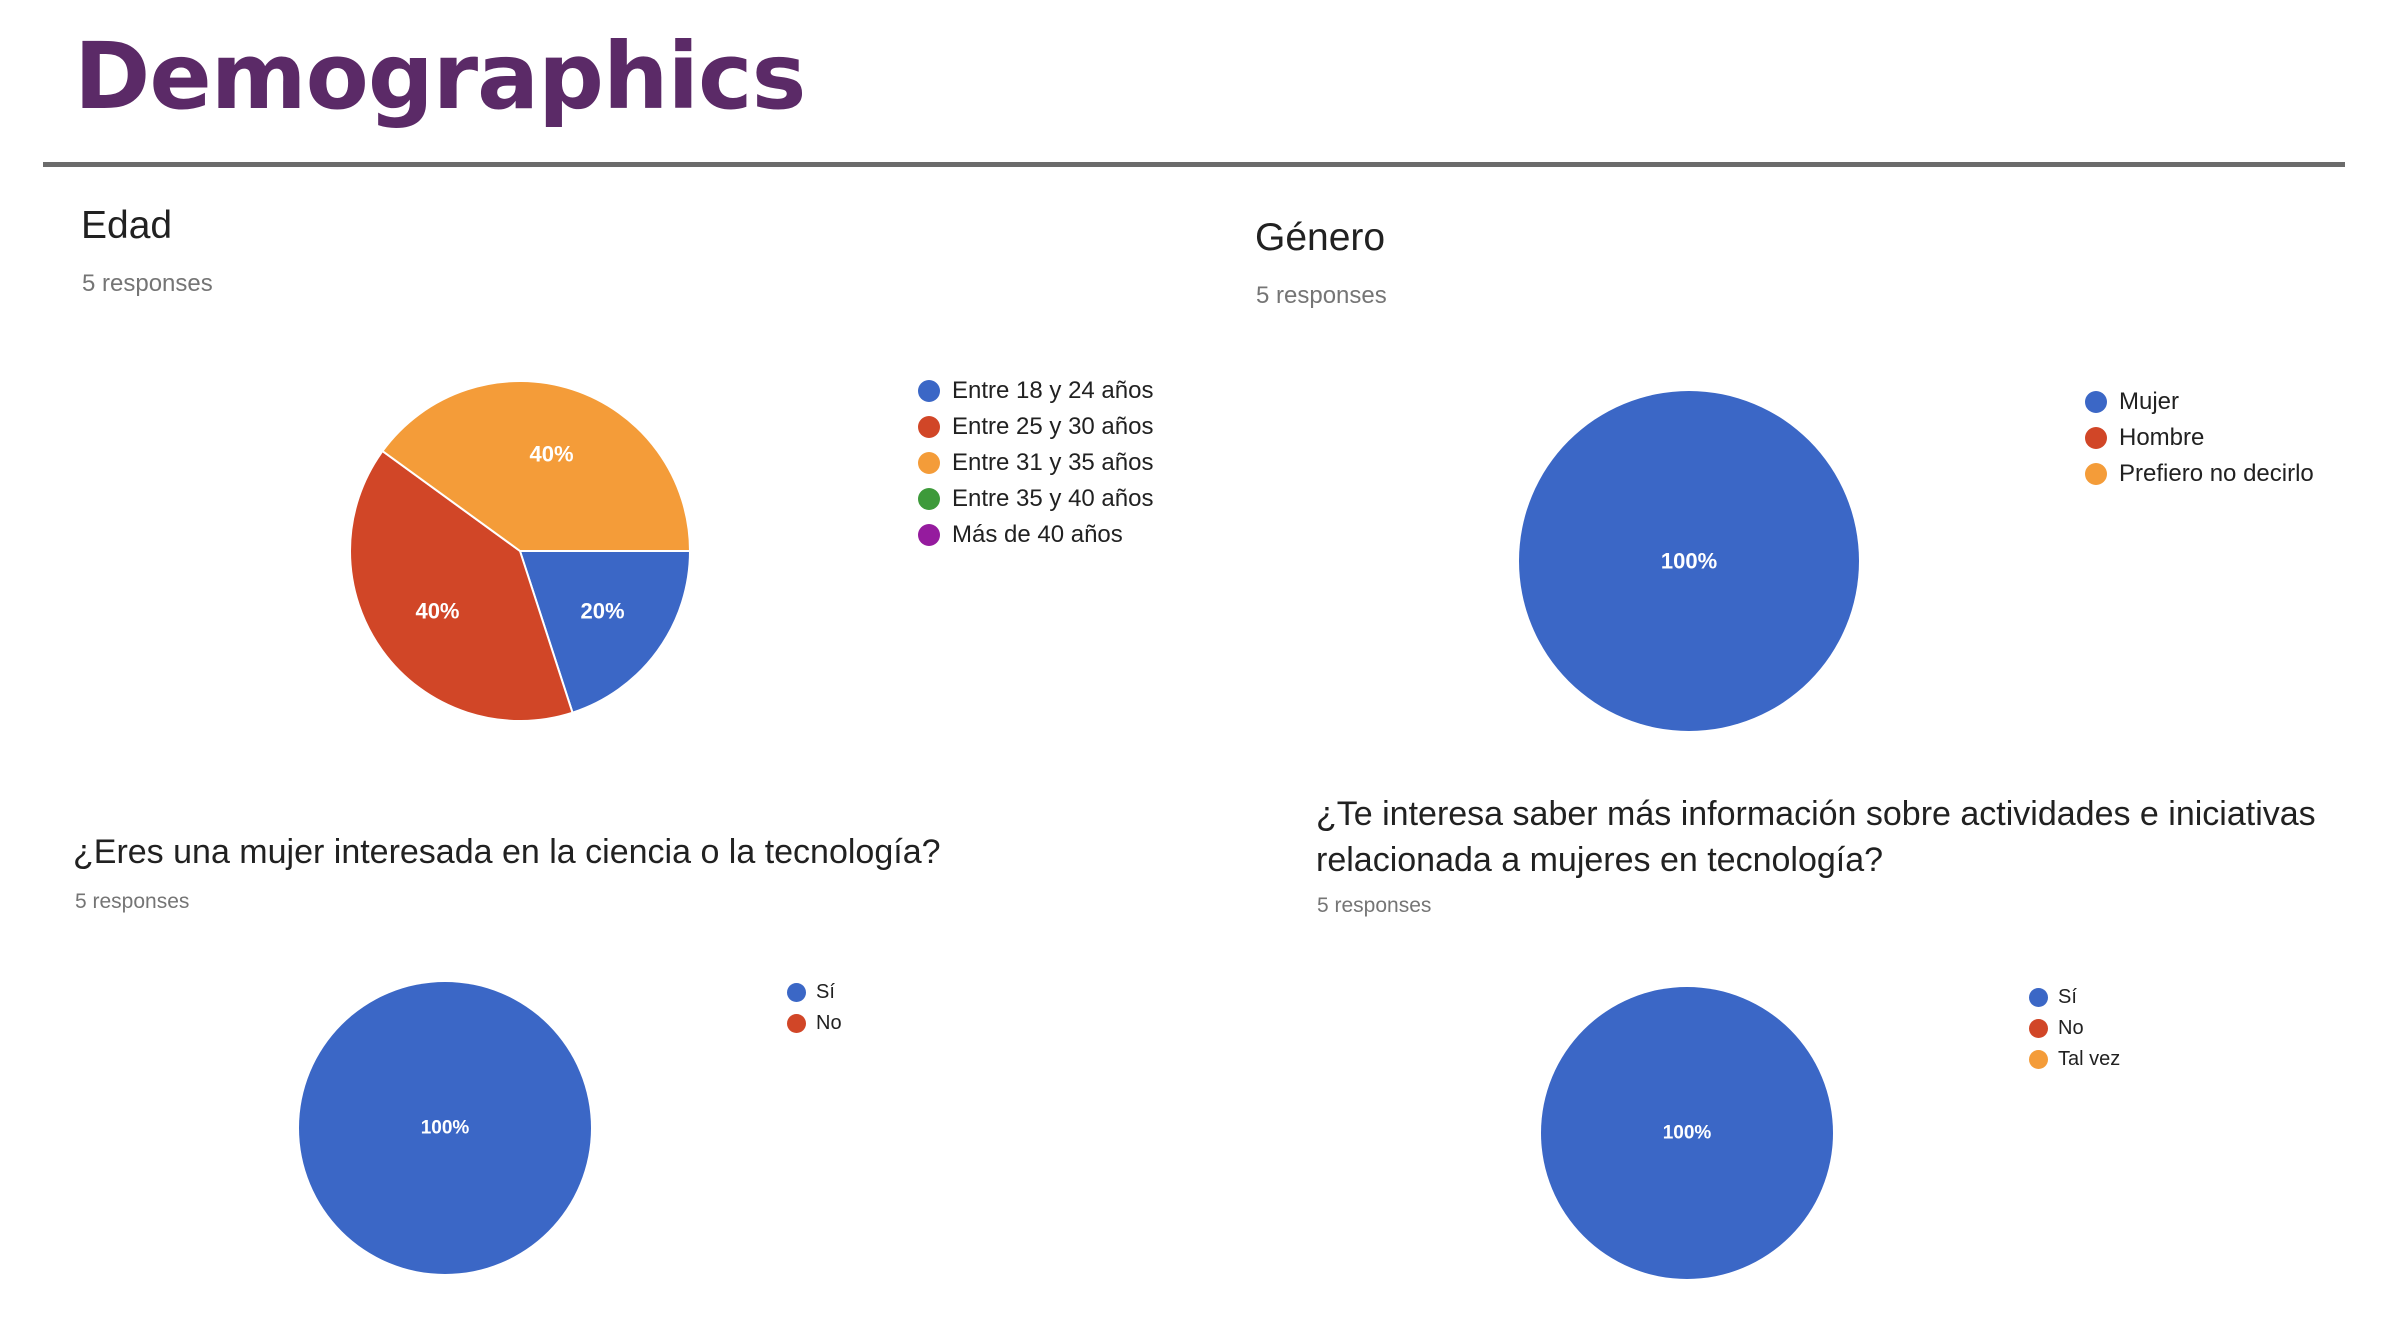 The image size is (2390, 1330). I want to click on title-divider, so click(1194, 164).